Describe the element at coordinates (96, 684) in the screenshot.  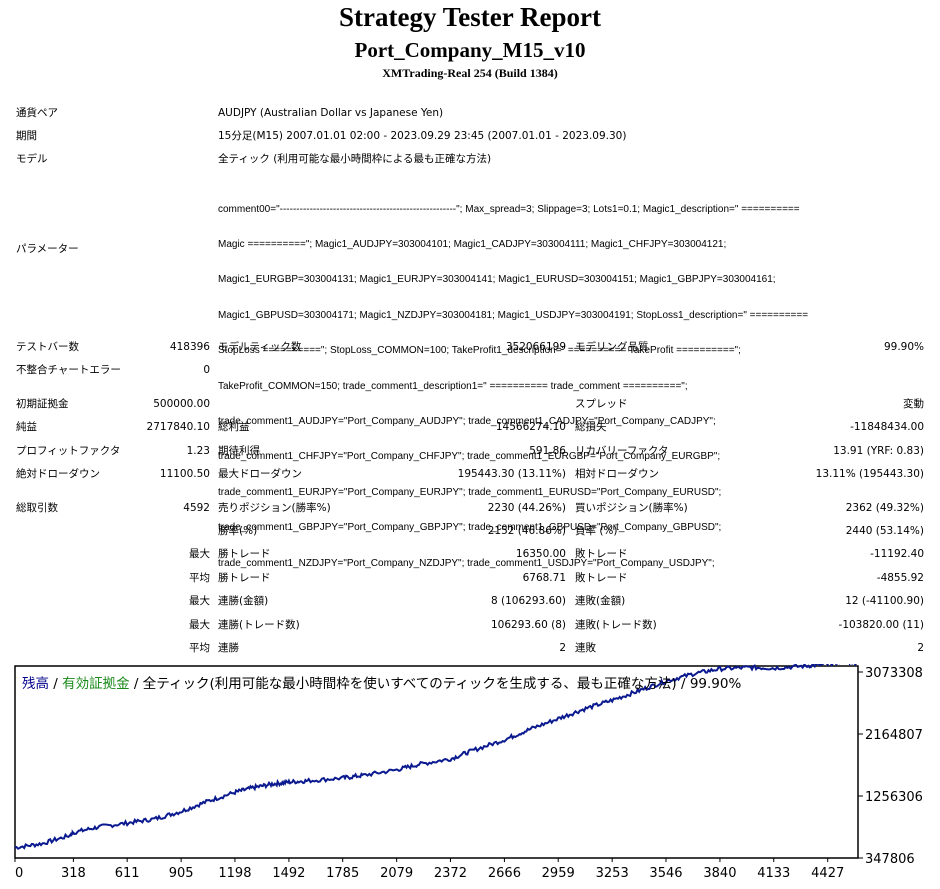
I see `chart-title-equity: 有効証拠金` at that location.